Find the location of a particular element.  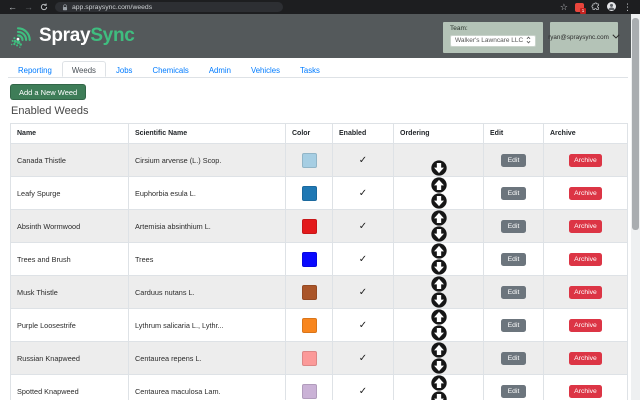

weed-scientific-name: Cirsium arvense (L.) Scop. is located at coordinates (207, 160).